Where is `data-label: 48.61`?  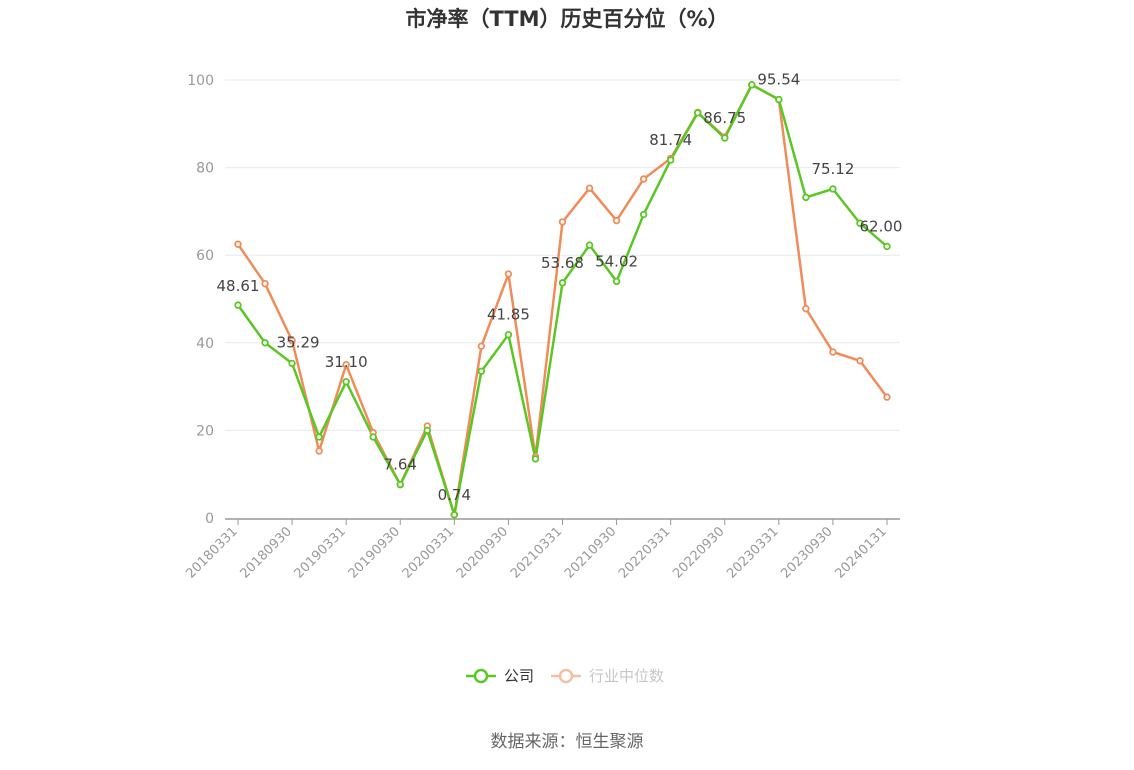 data-label: 48.61 is located at coordinates (238, 286).